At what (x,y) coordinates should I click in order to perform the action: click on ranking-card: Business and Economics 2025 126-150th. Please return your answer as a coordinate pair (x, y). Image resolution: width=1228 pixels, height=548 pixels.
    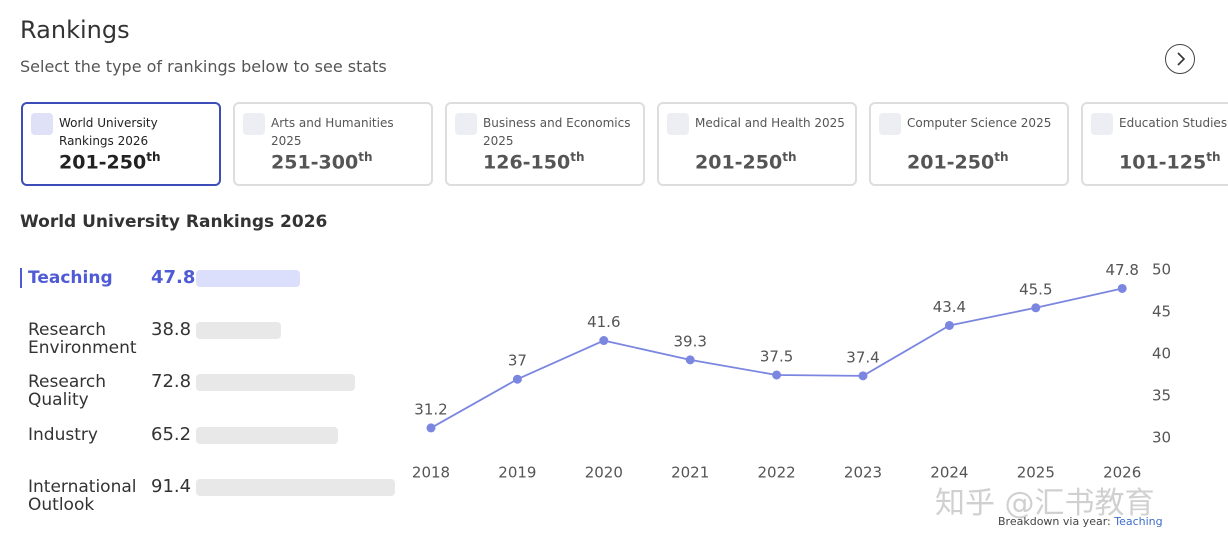
    Looking at the image, I should click on (545, 144).